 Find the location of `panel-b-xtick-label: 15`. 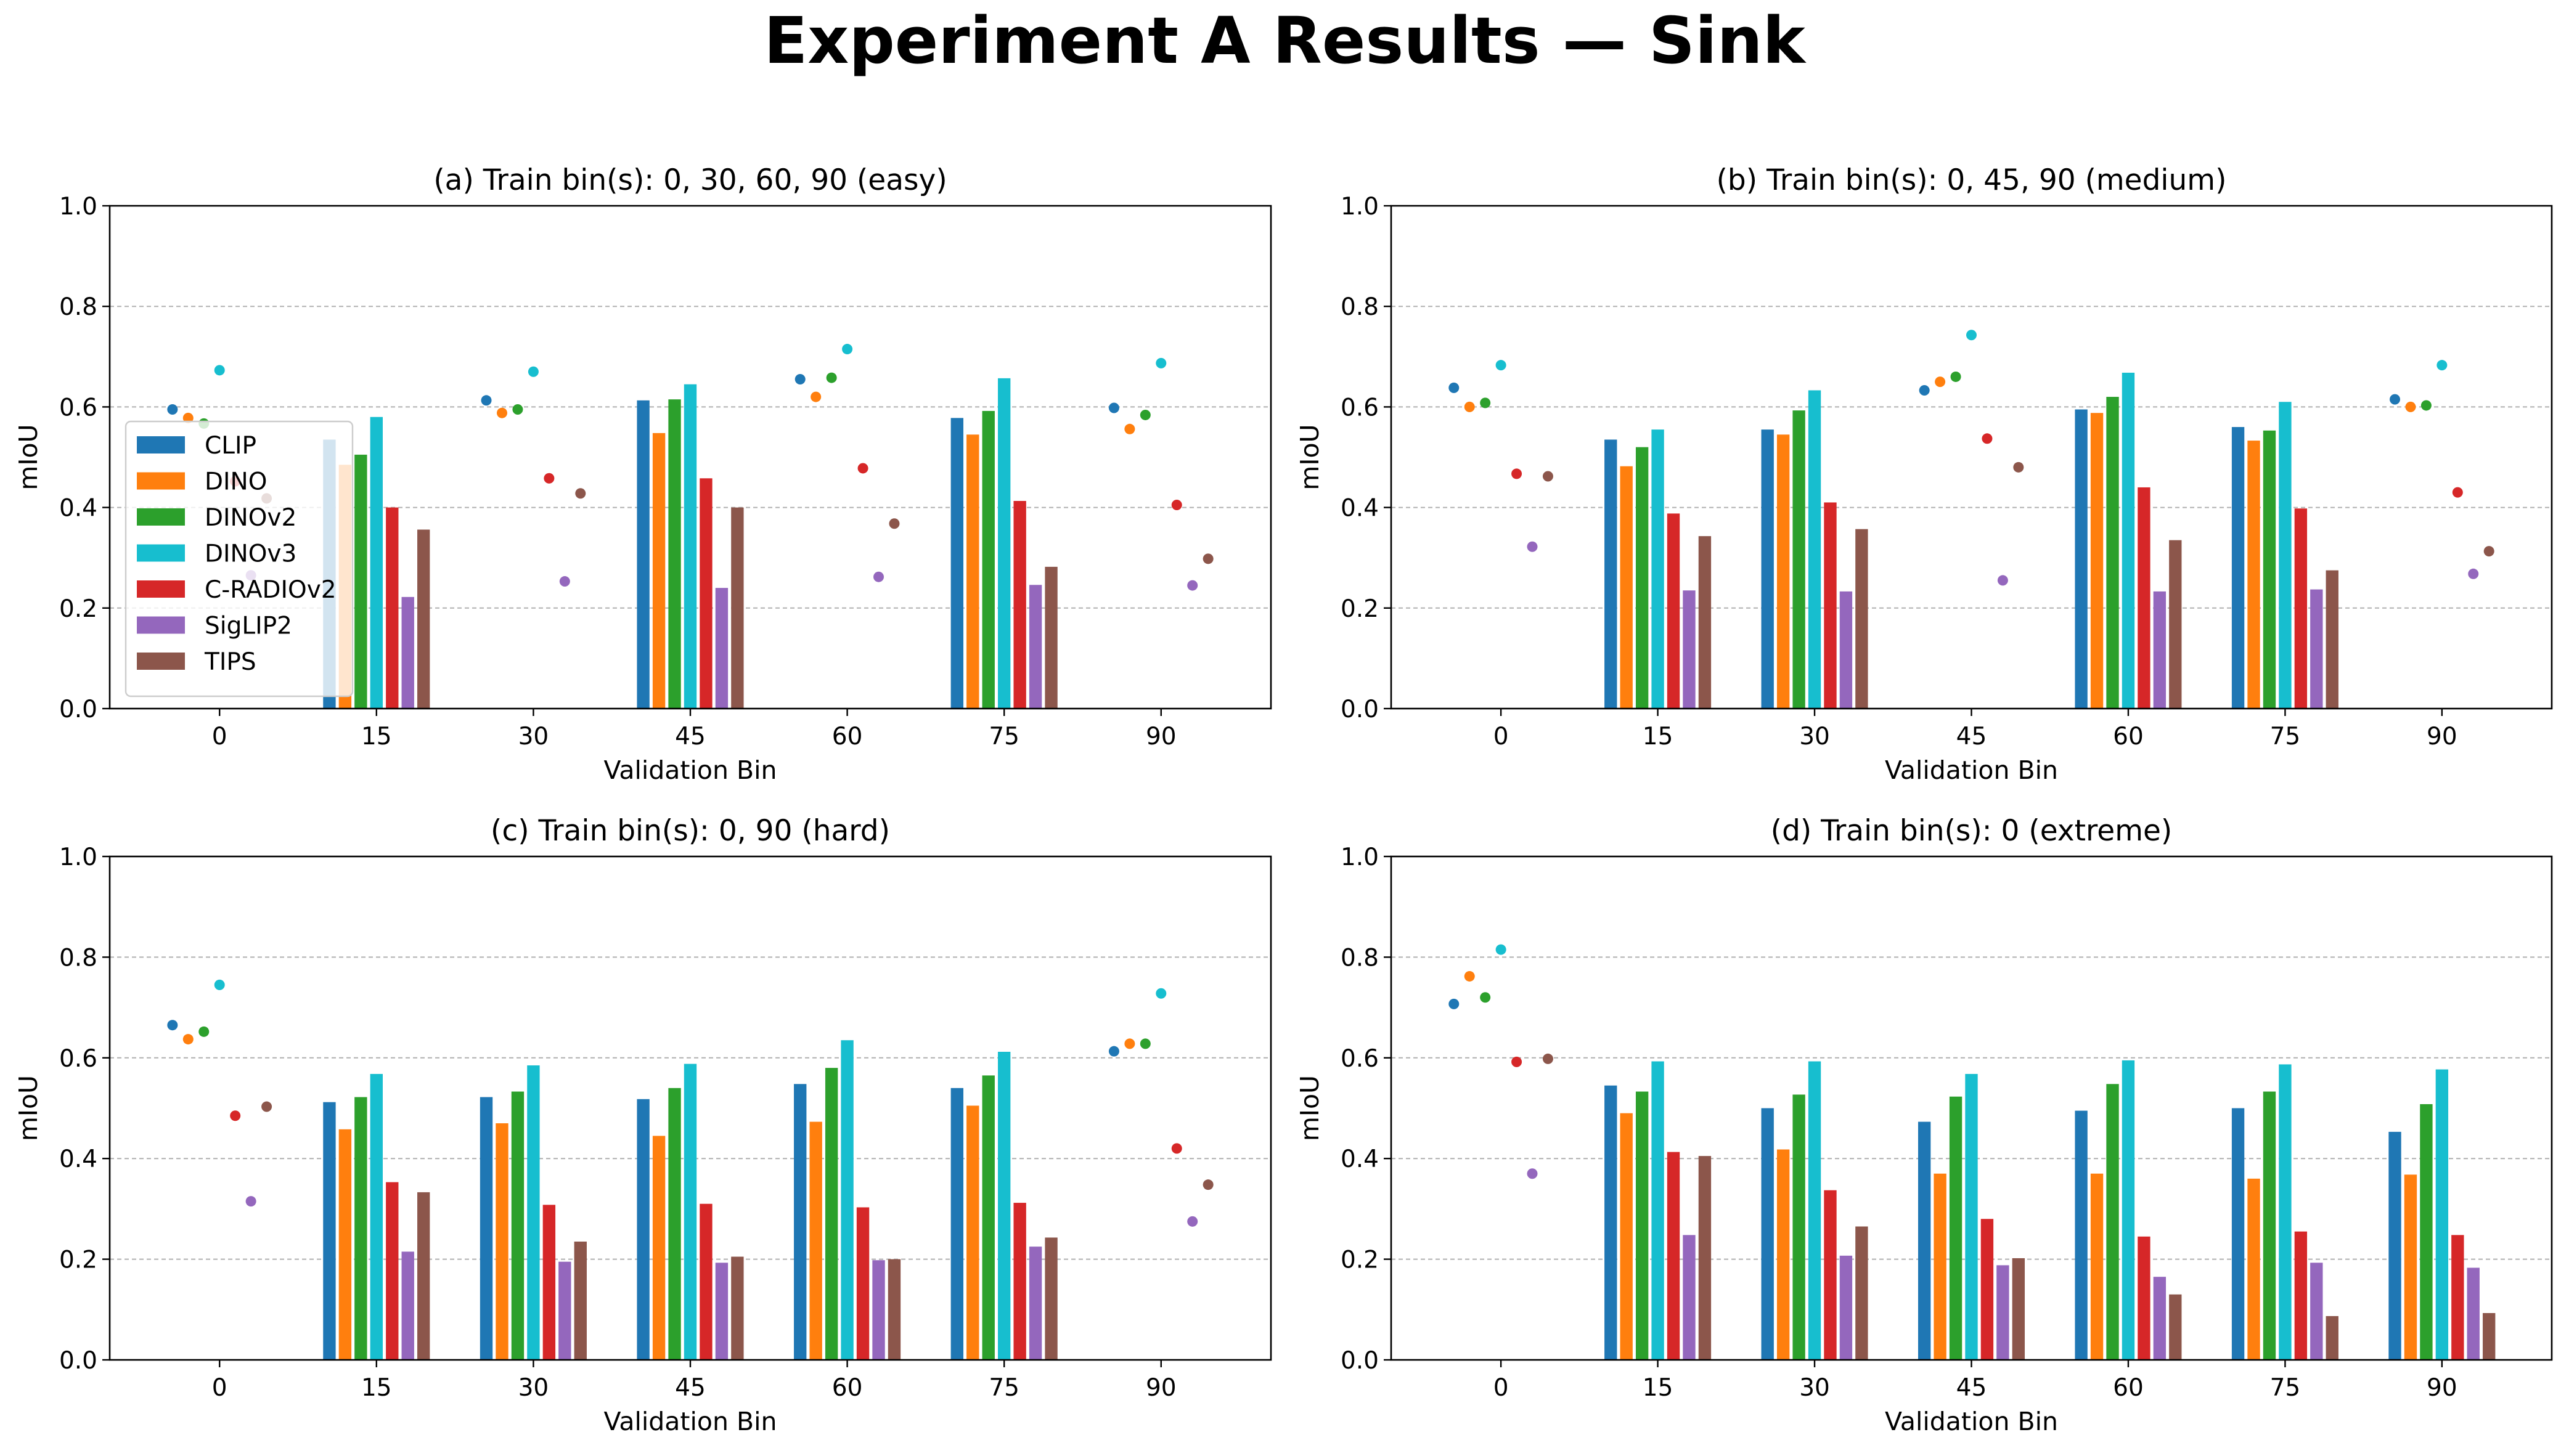

panel-b-xtick-label: 15 is located at coordinates (1658, 736).